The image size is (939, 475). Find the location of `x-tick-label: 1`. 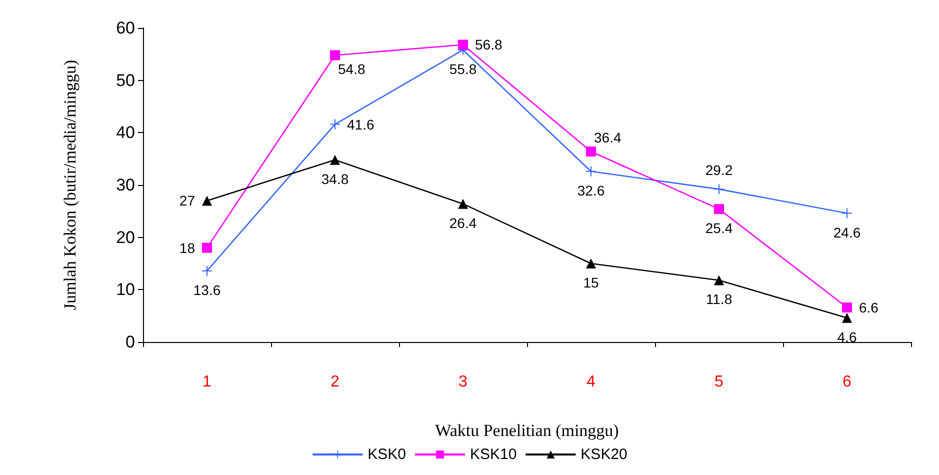

x-tick-label: 1 is located at coordinates (207, 382).